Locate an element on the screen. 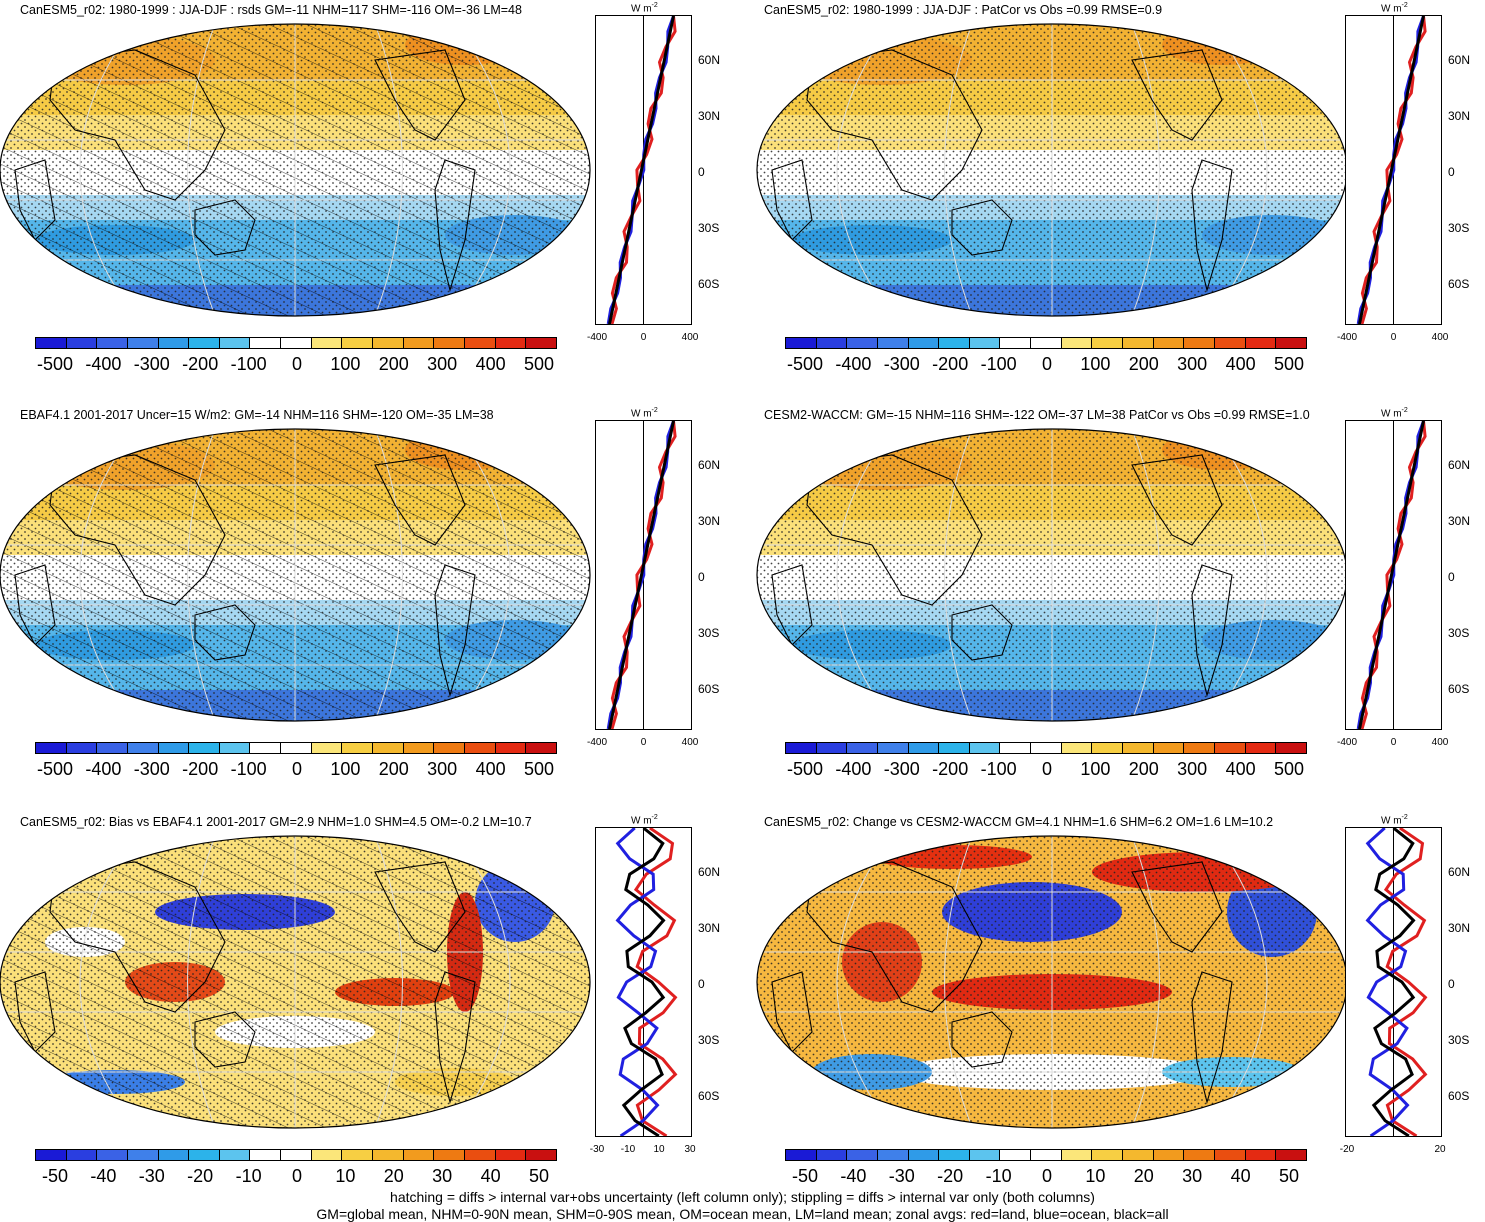  colorbar-tick-label: -40 is located at coordinates (853, 1176).